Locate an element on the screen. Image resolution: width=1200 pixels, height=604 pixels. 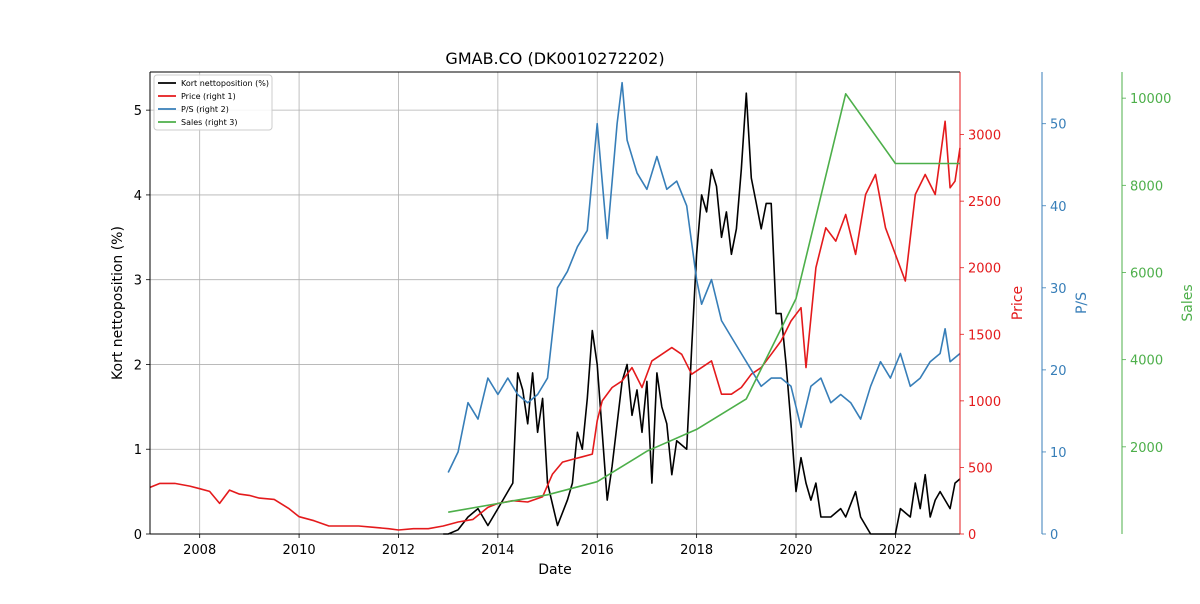
right2-tick-label: 20 is located at coordinates (1058, 371).